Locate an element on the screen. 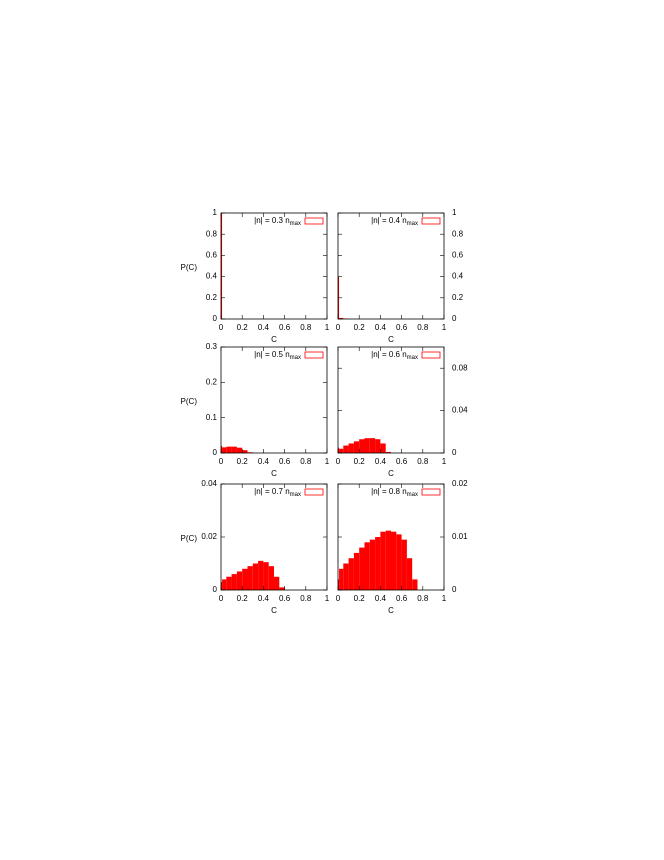  legend-text: |n| = 0.5 n is located at coordinates (272, 354).